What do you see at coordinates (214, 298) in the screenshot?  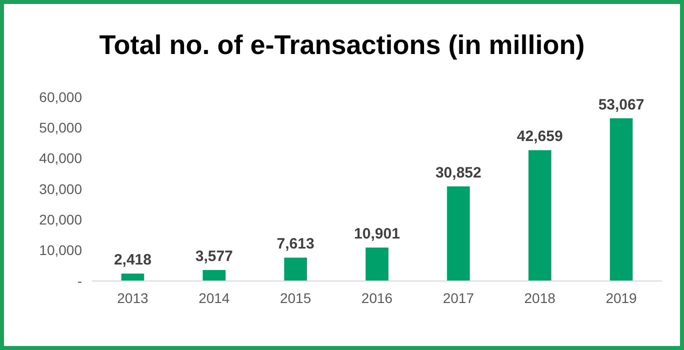 I see `x-tick-label: 2014` at bounding box center [214, 298].